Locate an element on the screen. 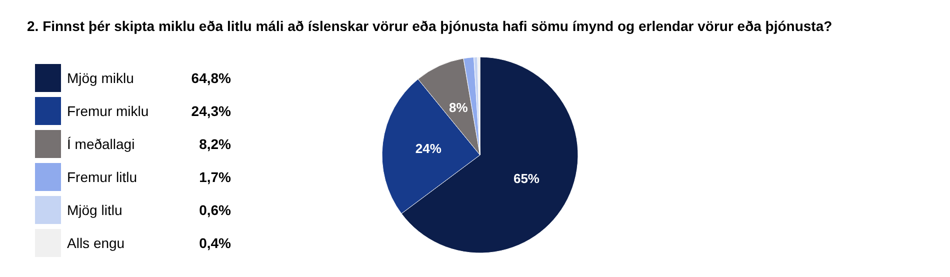 This screenshot has height=277, width=950. chart-title: 2. Finnst þér skipta miklu eða litlu máli að íslenskar vörur eða þjónusta hafi sömu ímynd og erlendar vörur eða þjónusta? is located at coordinates (429, 26).